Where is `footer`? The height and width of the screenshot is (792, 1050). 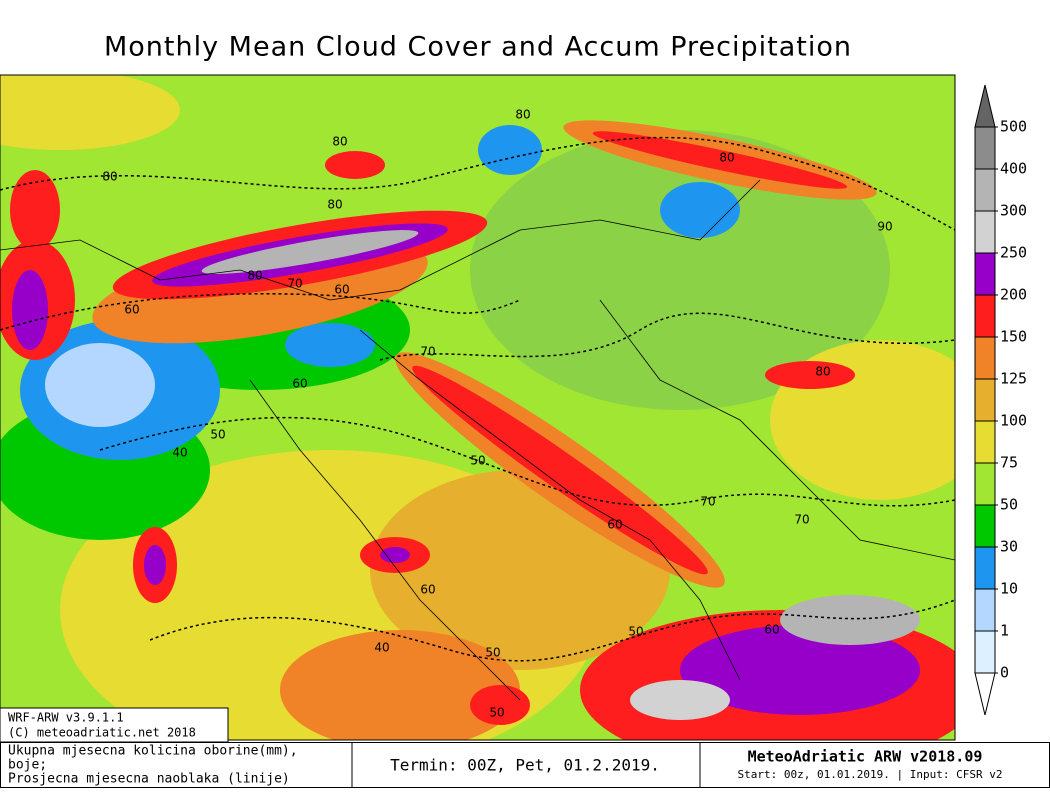 footer is located at coordinates (525, 765).